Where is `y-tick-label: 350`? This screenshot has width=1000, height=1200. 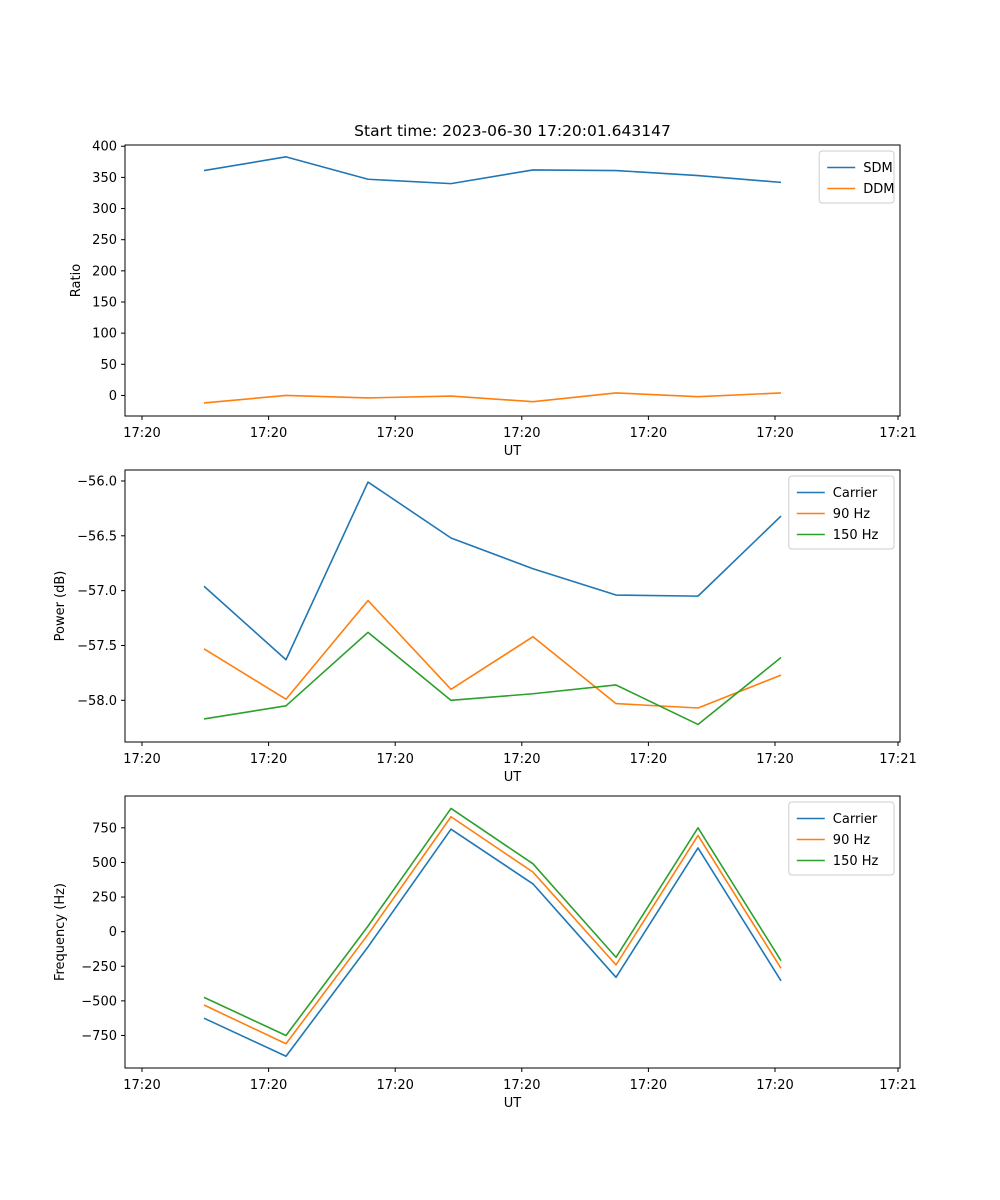
y-tick-label: 350 is located at coordinates (104, 178).